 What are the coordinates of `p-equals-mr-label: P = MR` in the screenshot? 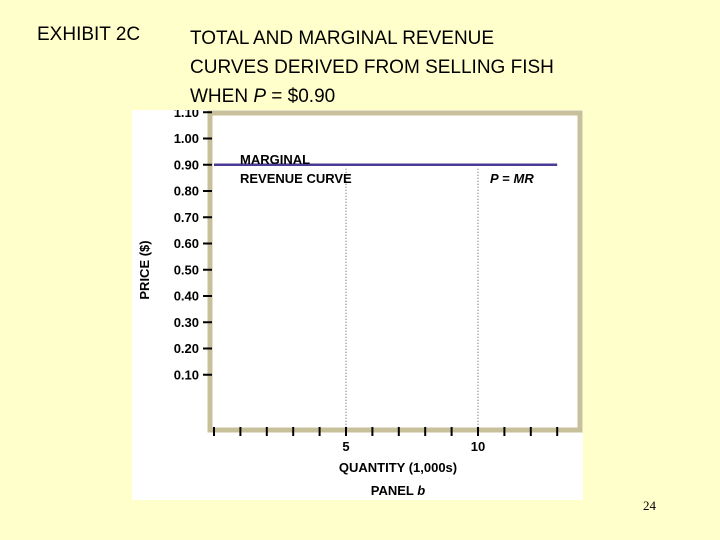 It's located at (512, 178).